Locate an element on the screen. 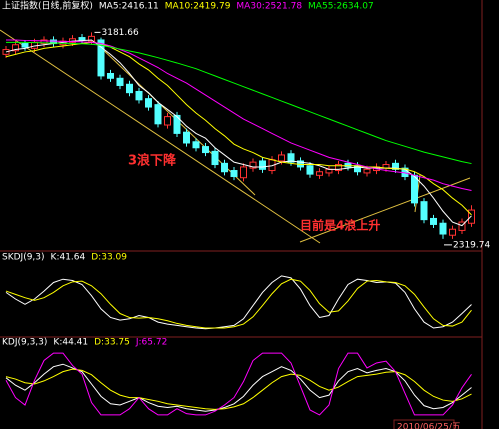 Image resolution: width=499 pixels, height=429 pixels. legend-entry: D:33.75 is located at coordinates (112, 343).